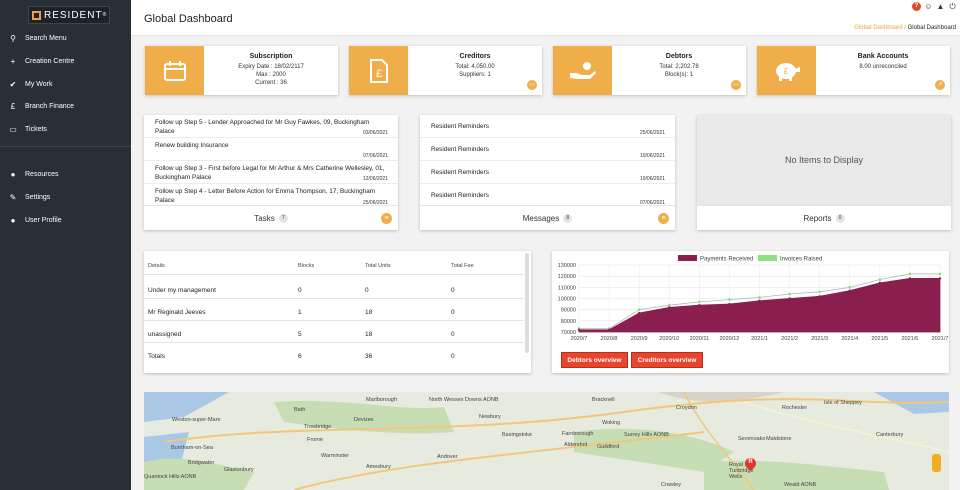 The image size is (960, 490). I want to click on task-date: 07/06/2021, so click(375, 156).